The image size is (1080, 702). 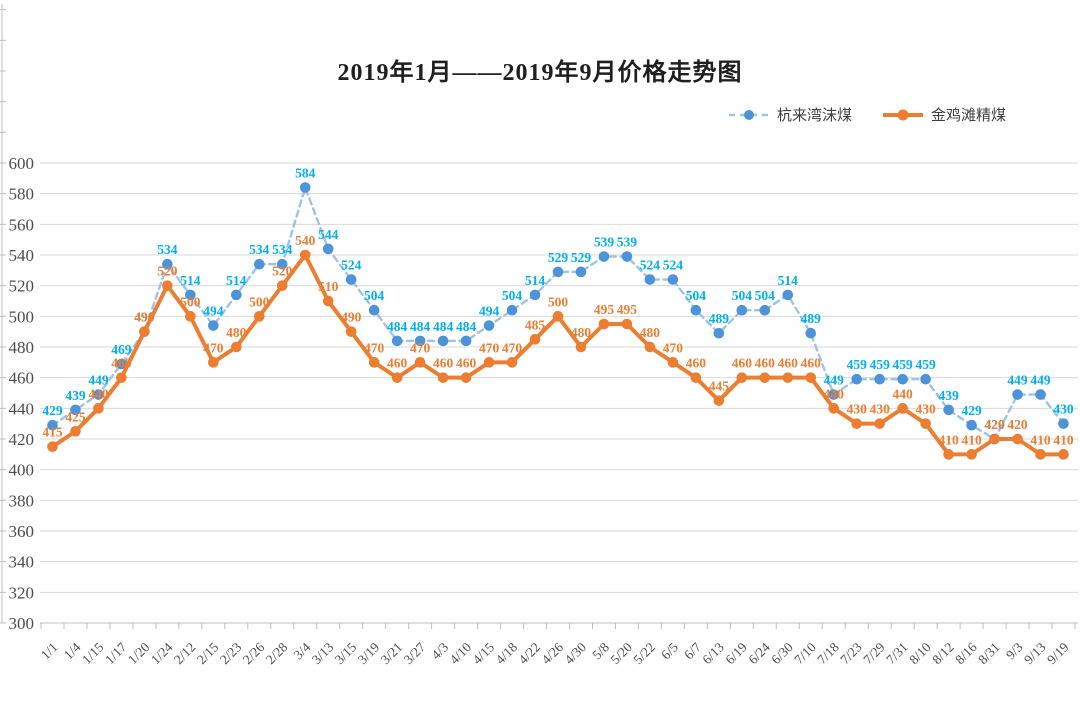 I want to click on svg-text: 7/23, so click(x=851, y=653).